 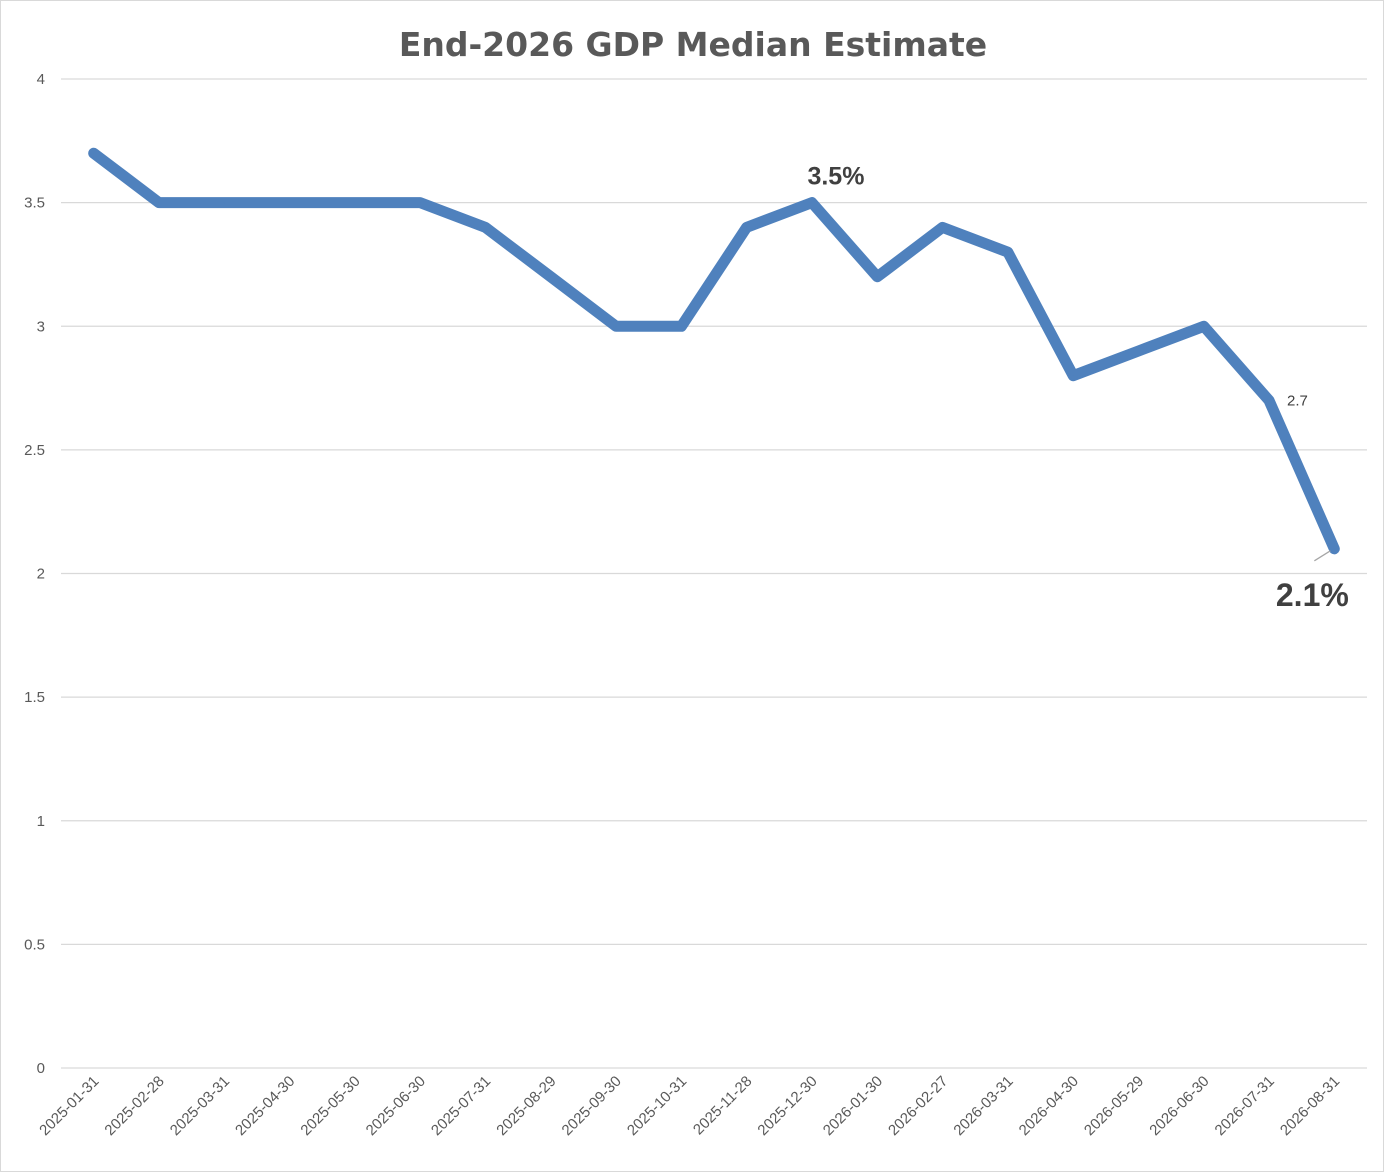 I want to click on x-tick-label: 2025-12-30, so click(x=787, y=1106).